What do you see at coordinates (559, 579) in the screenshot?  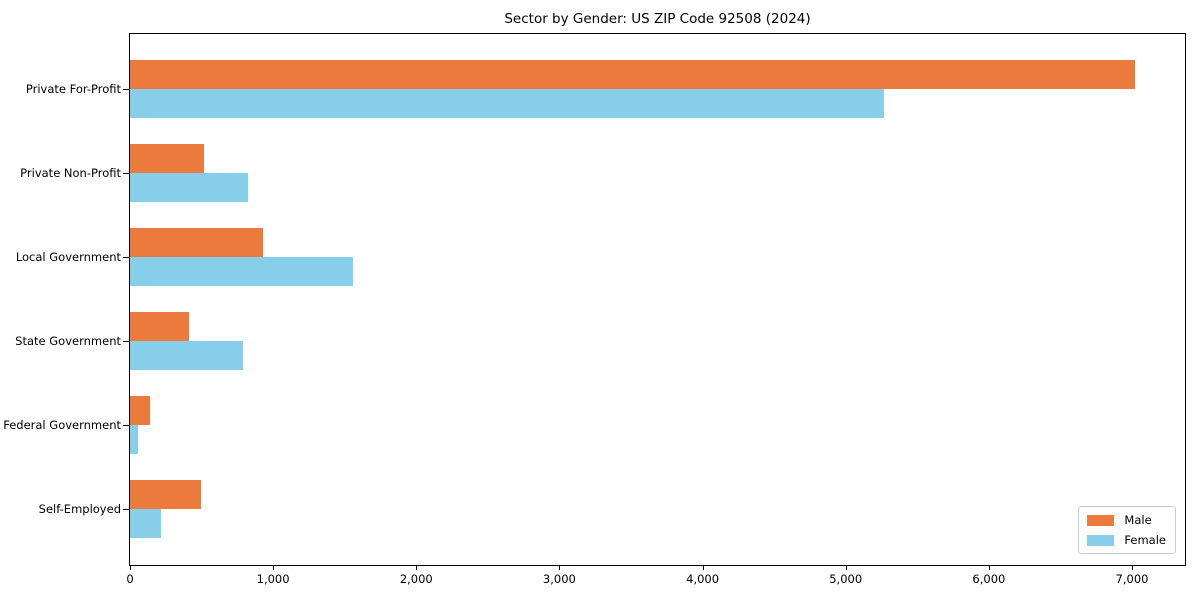 I see `x-tick-label: 3,000` at bounding box center [559, 579].